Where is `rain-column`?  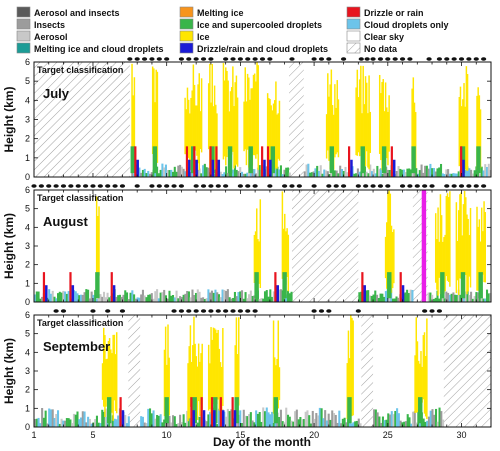 rain-column is located at coordinates (191, 412).